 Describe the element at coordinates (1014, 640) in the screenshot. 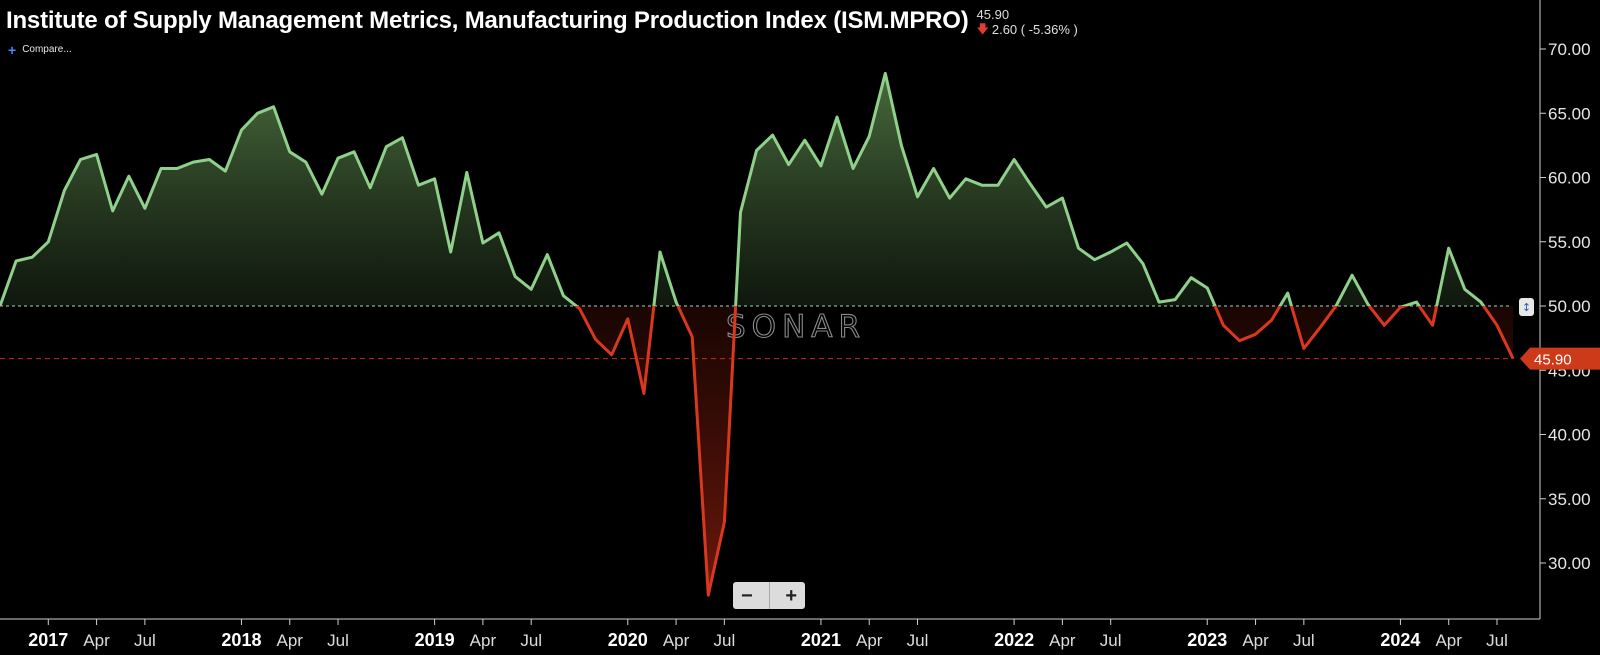

I see `x-tick-label: 2022` at that location.